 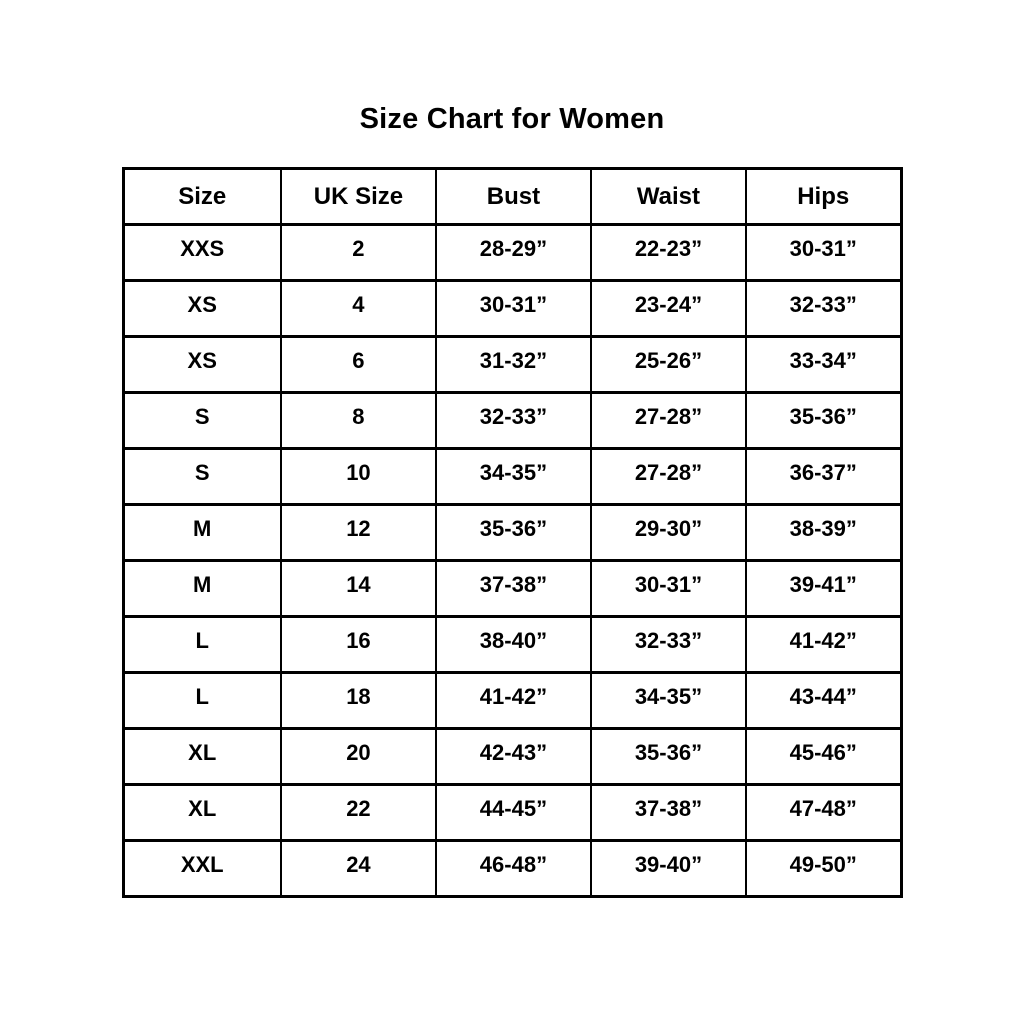 I want to click on bust-cell: 34-35”, so click(x=513, y=476).